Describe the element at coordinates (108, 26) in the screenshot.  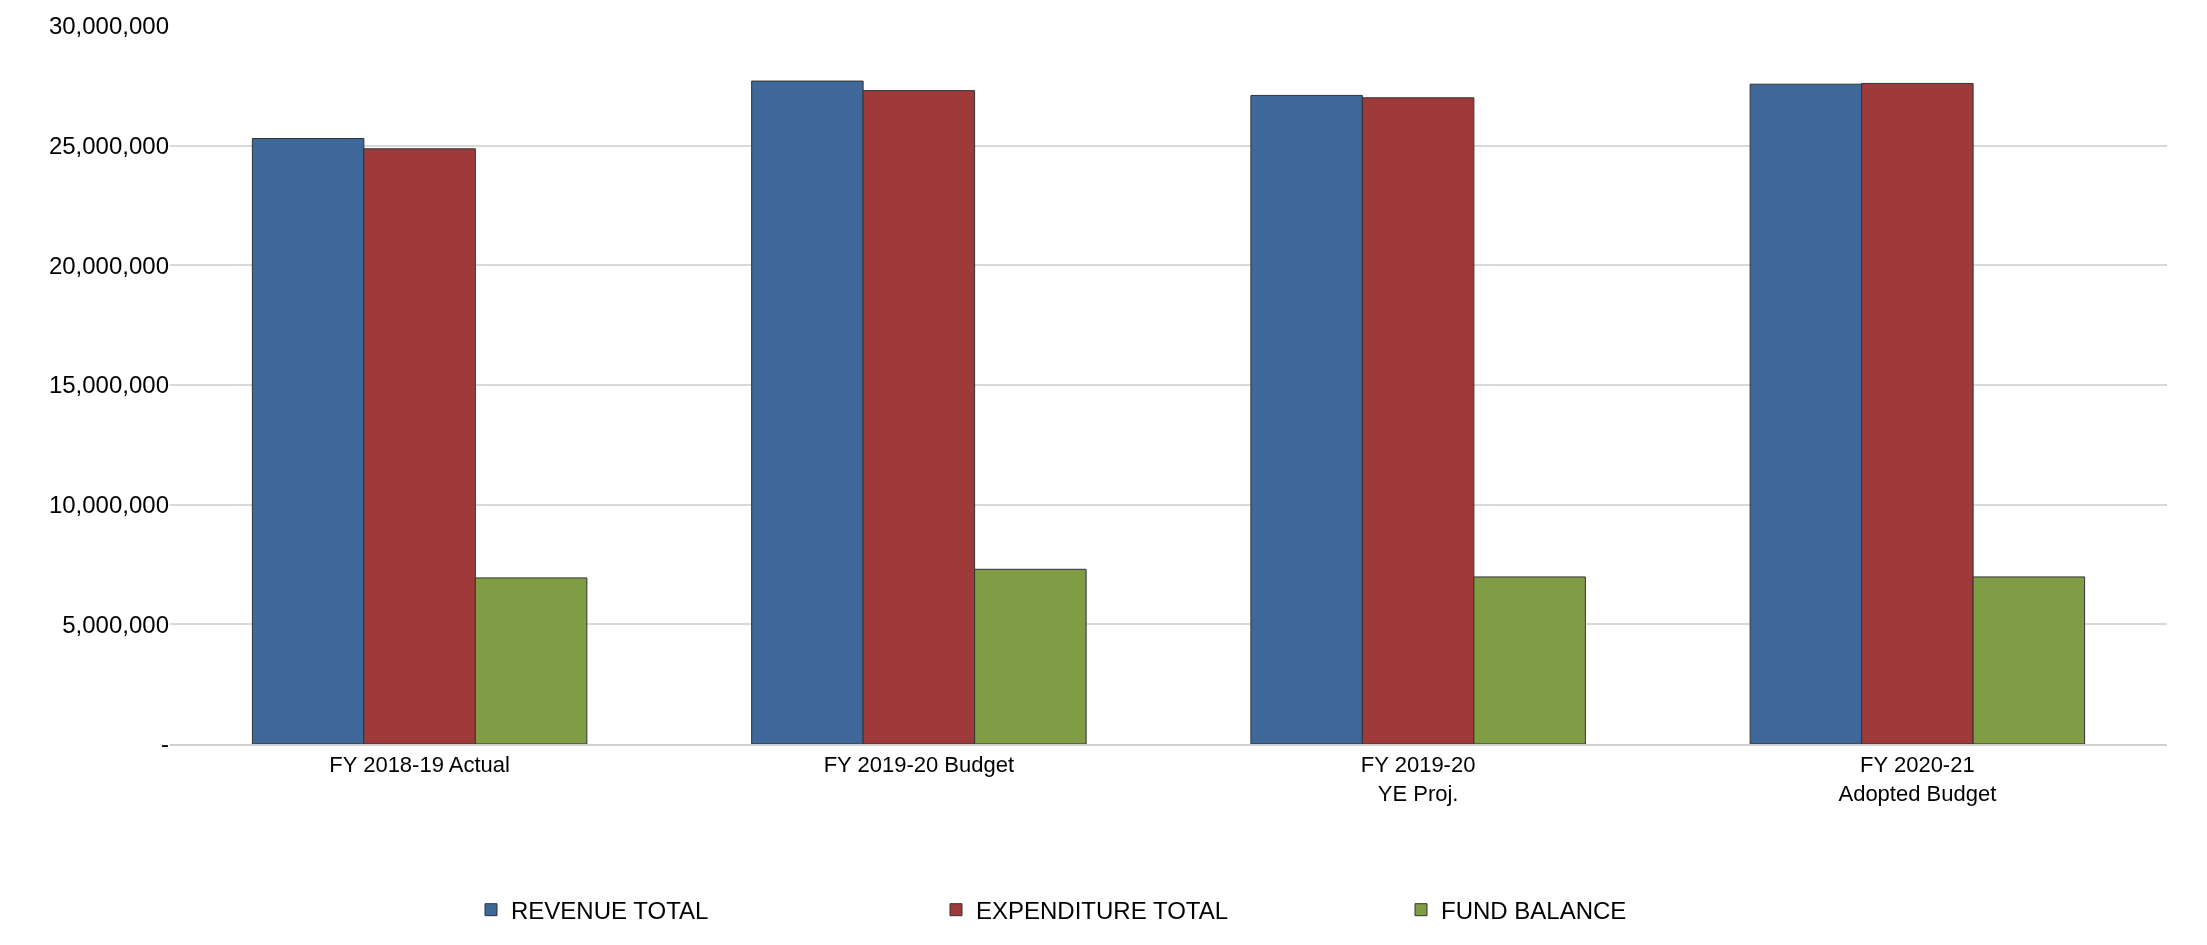
I see `y-tick-label: 30,000,000` at that location.